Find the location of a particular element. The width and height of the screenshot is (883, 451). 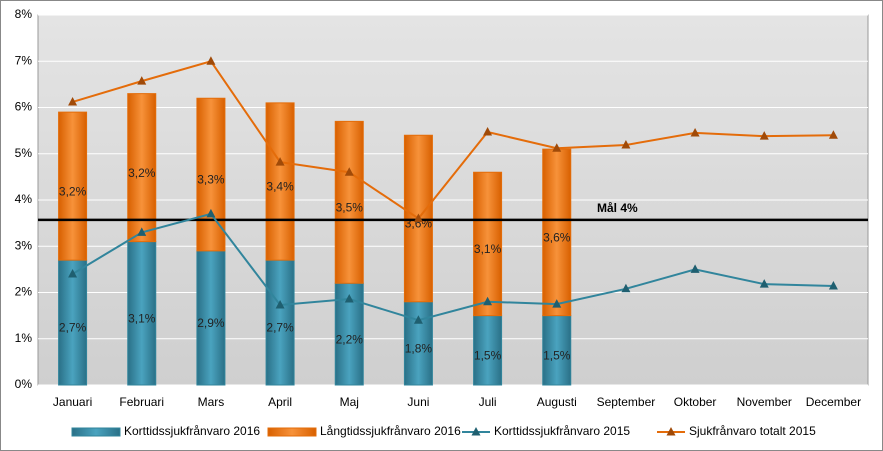

target-label: Mål 4% is located at coordinates (617, 208).